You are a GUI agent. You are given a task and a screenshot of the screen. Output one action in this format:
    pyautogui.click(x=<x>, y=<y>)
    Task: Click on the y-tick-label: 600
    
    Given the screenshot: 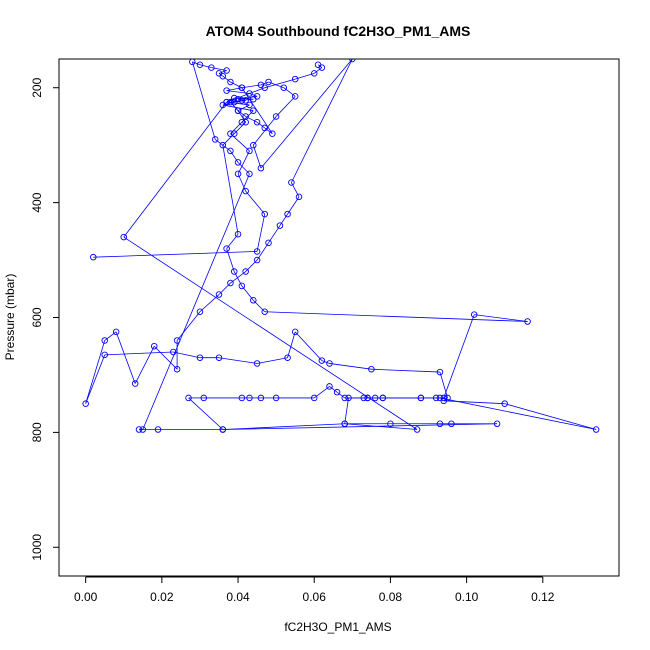 What is the action you would take?
    pyautogui.click(x=37, y=317)
    